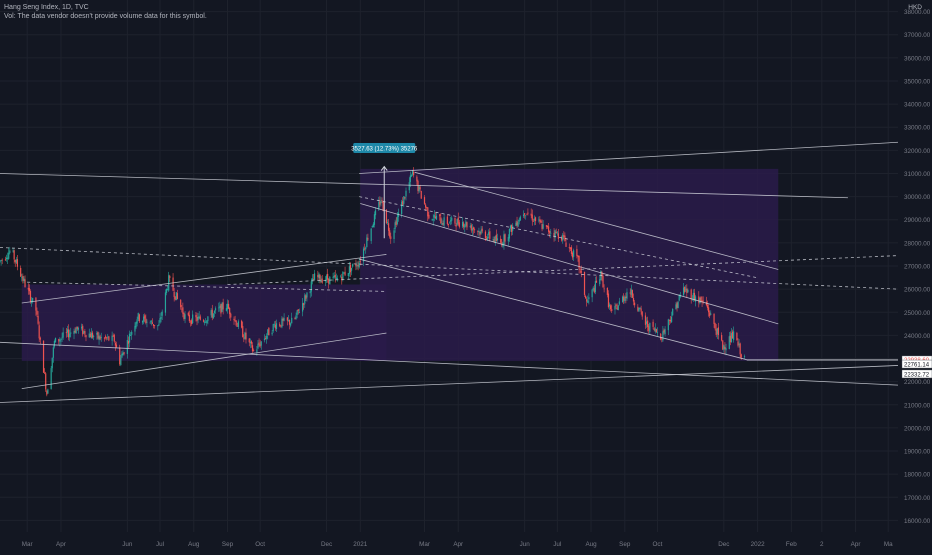 This screenshot has height=555, width=932. I want to click on time-tick-label: Jul, so click(557, 544).